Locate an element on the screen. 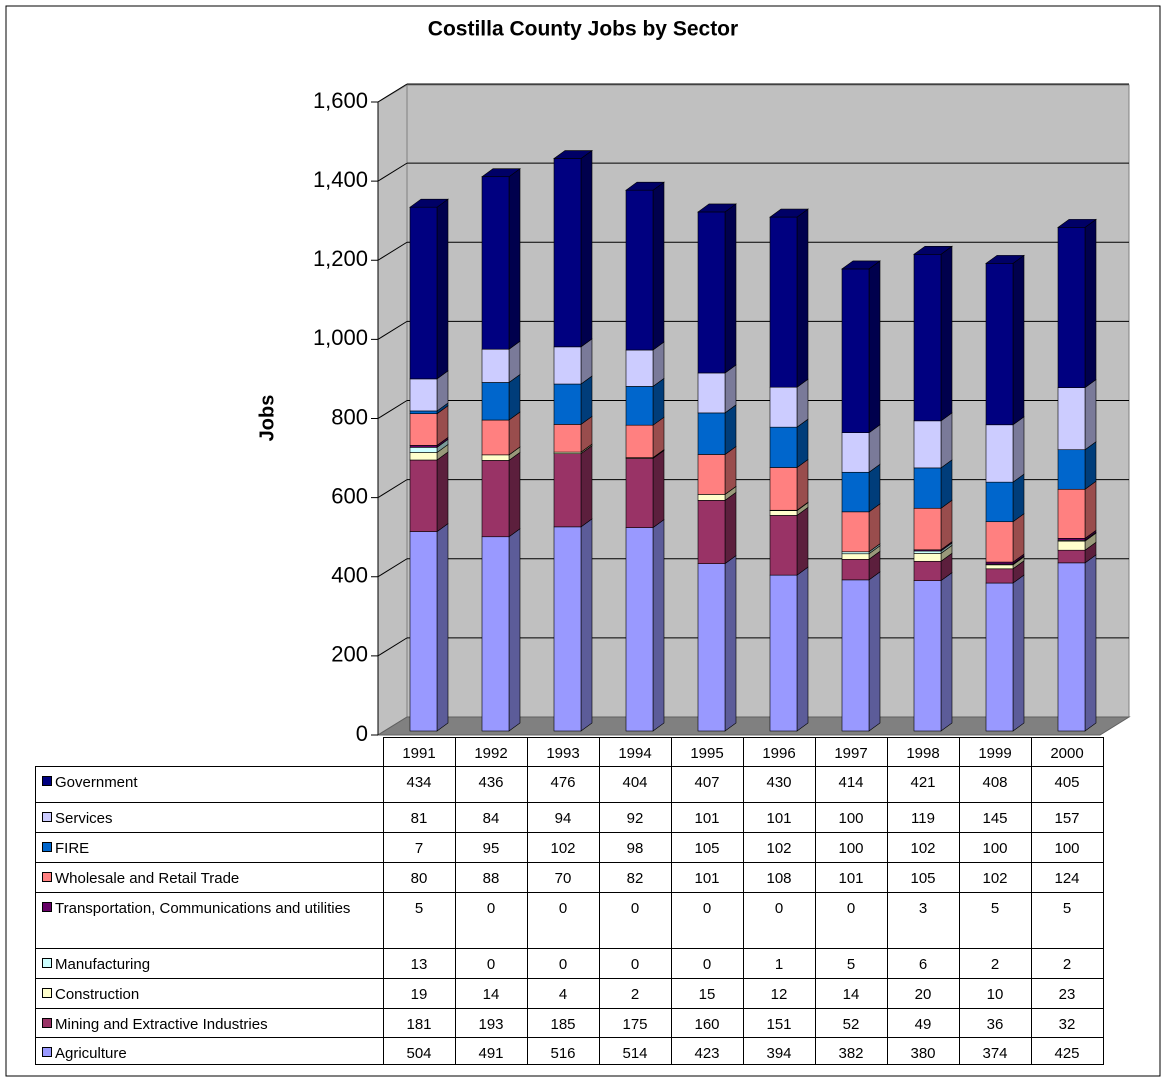  table-value: 12 is located at coordinates (779, 993).